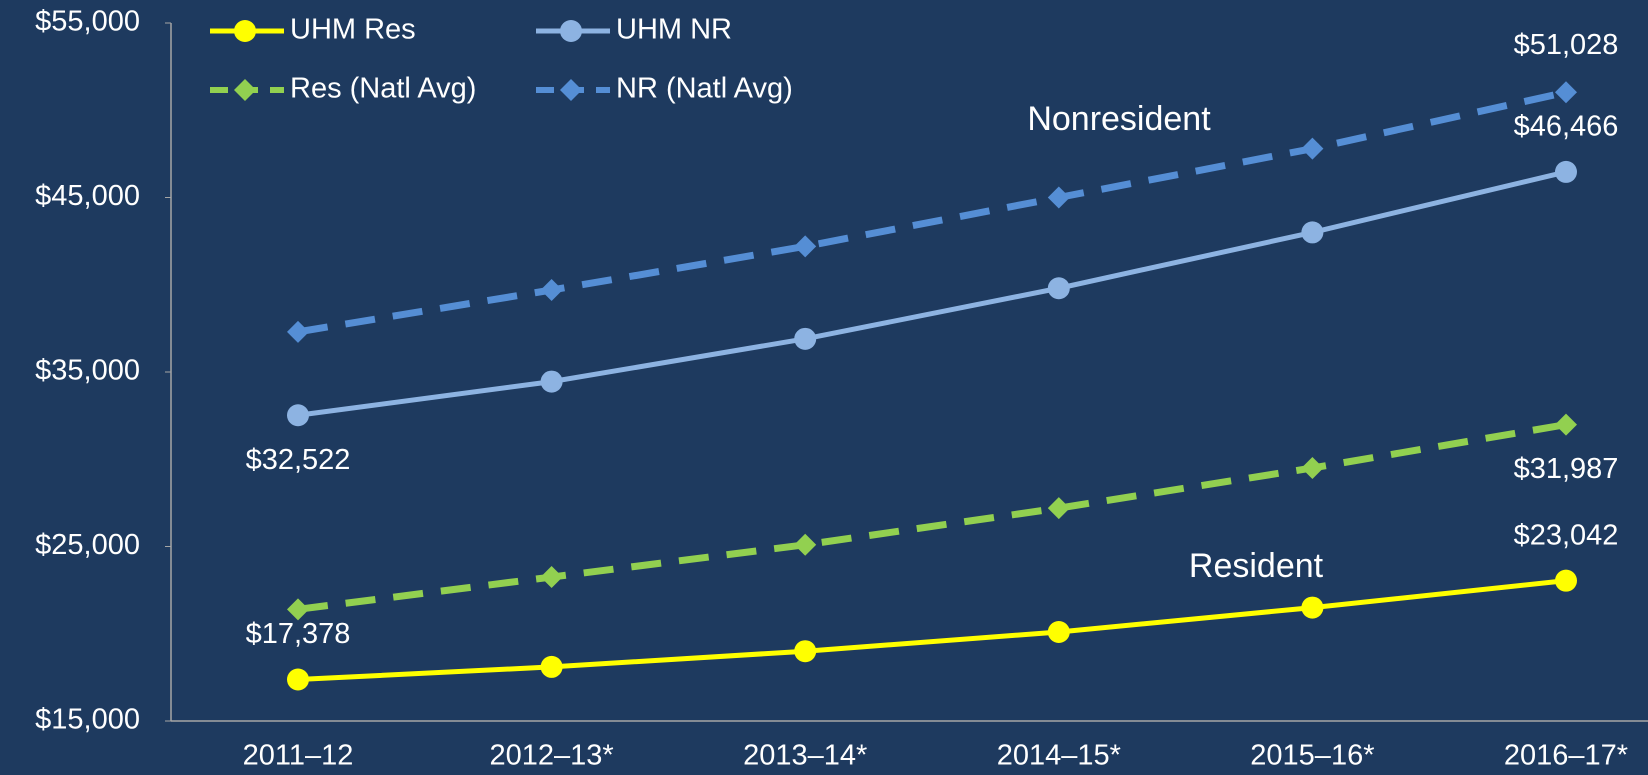  Describe the element at coordinates (298, 756) in the screenshot. I see `x-tick-label: 2011–12` at that location.